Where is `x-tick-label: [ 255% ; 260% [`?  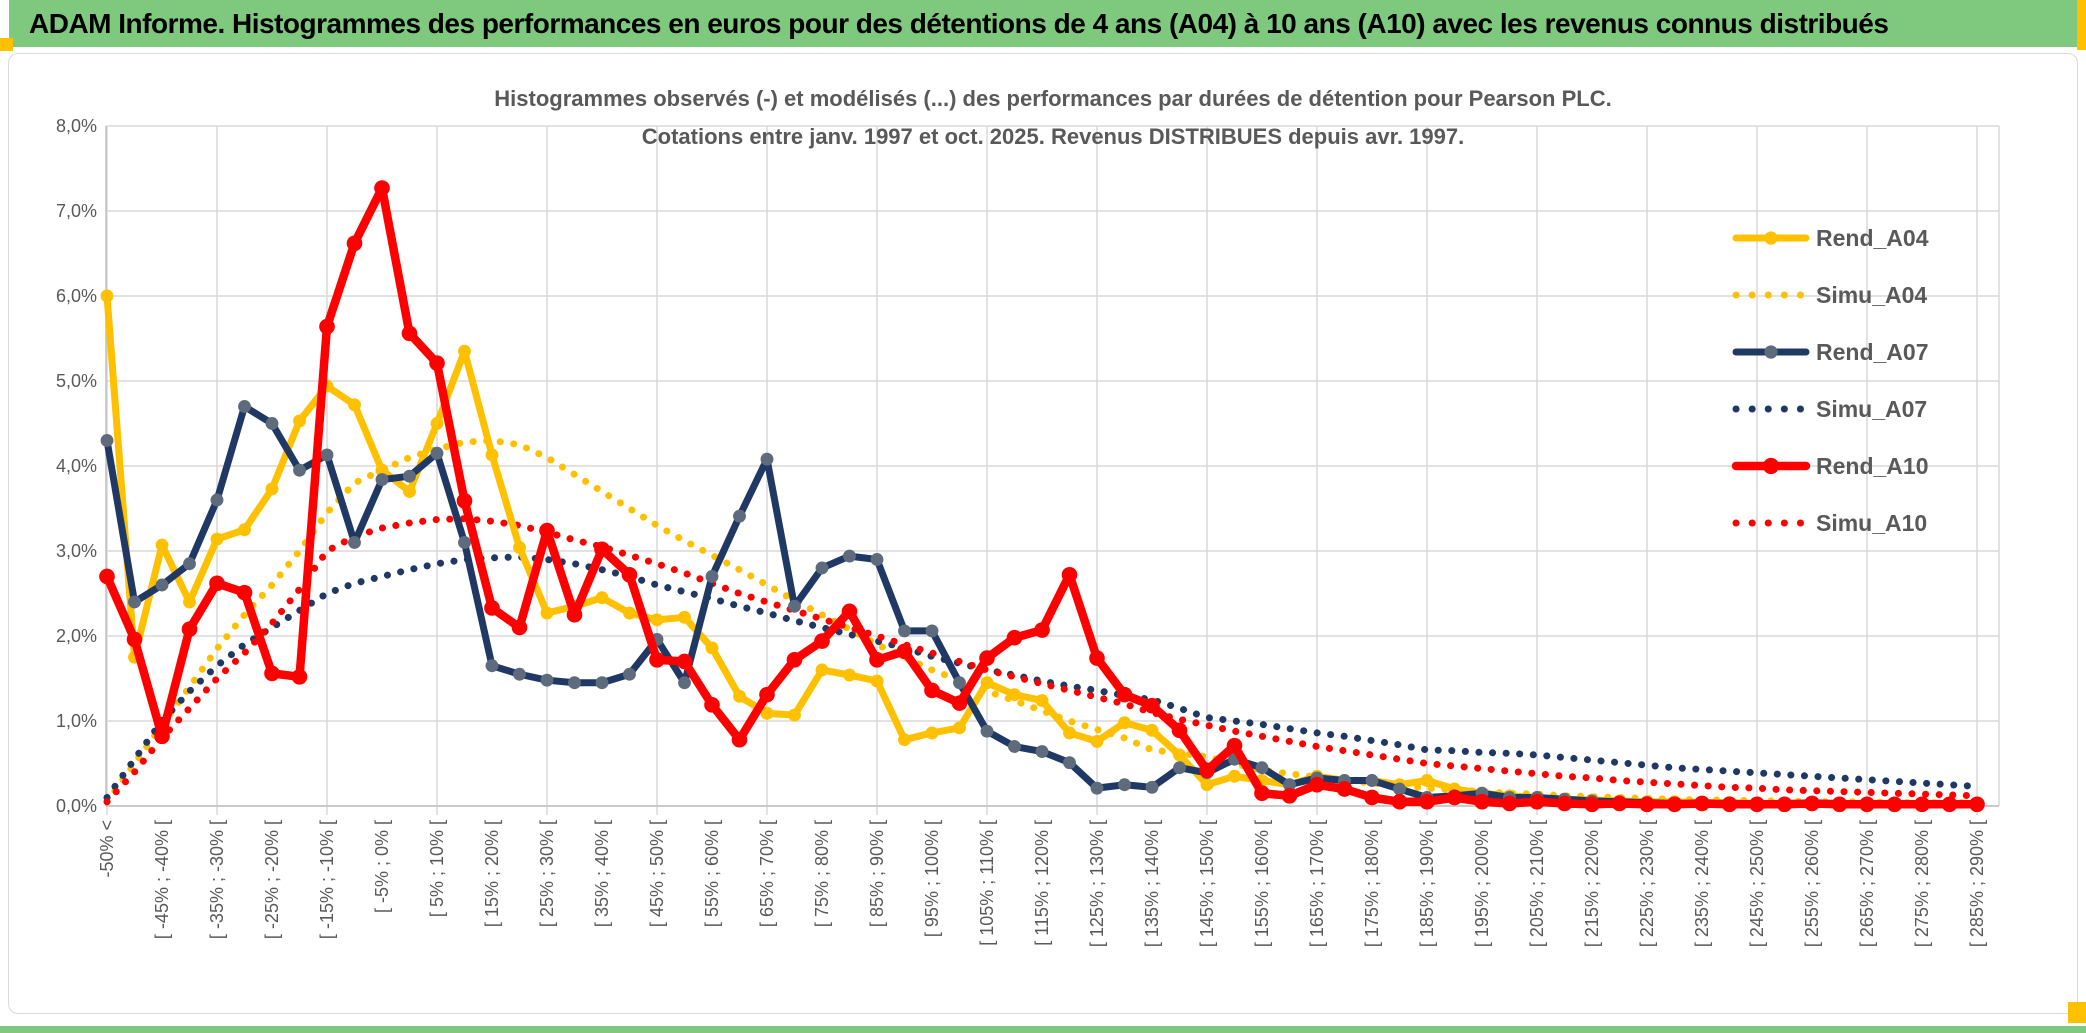
x-tick-label: [ 255% ; 260% [ is located at coordinates (1812, 883).